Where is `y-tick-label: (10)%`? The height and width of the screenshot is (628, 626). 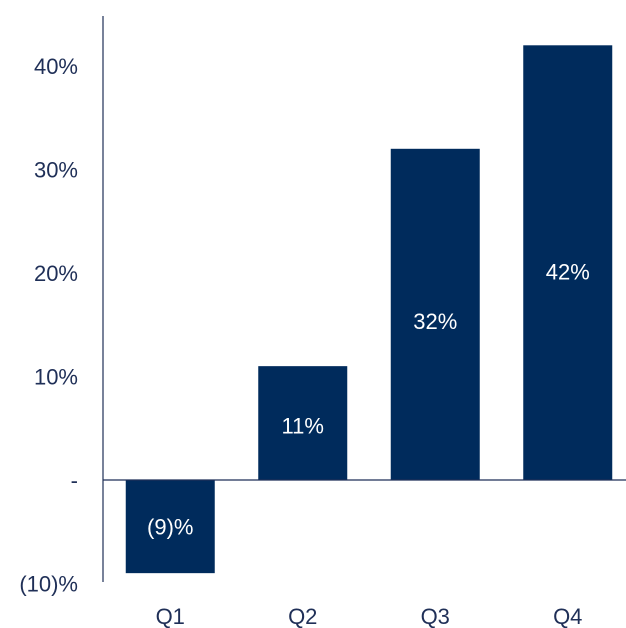 y-tick-label: (10)% is located at coordinates (48, 584).